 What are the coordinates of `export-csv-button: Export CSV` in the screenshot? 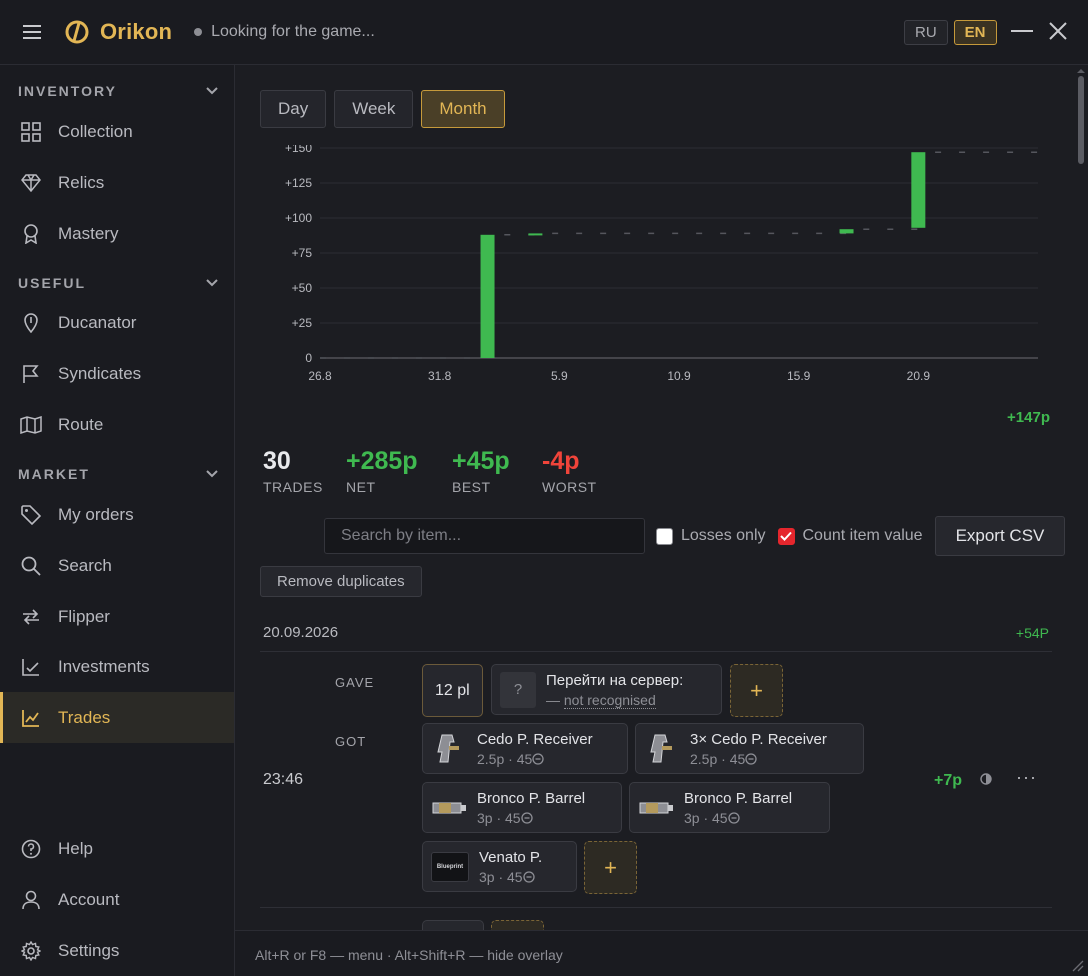 It's located at (1000, 536).